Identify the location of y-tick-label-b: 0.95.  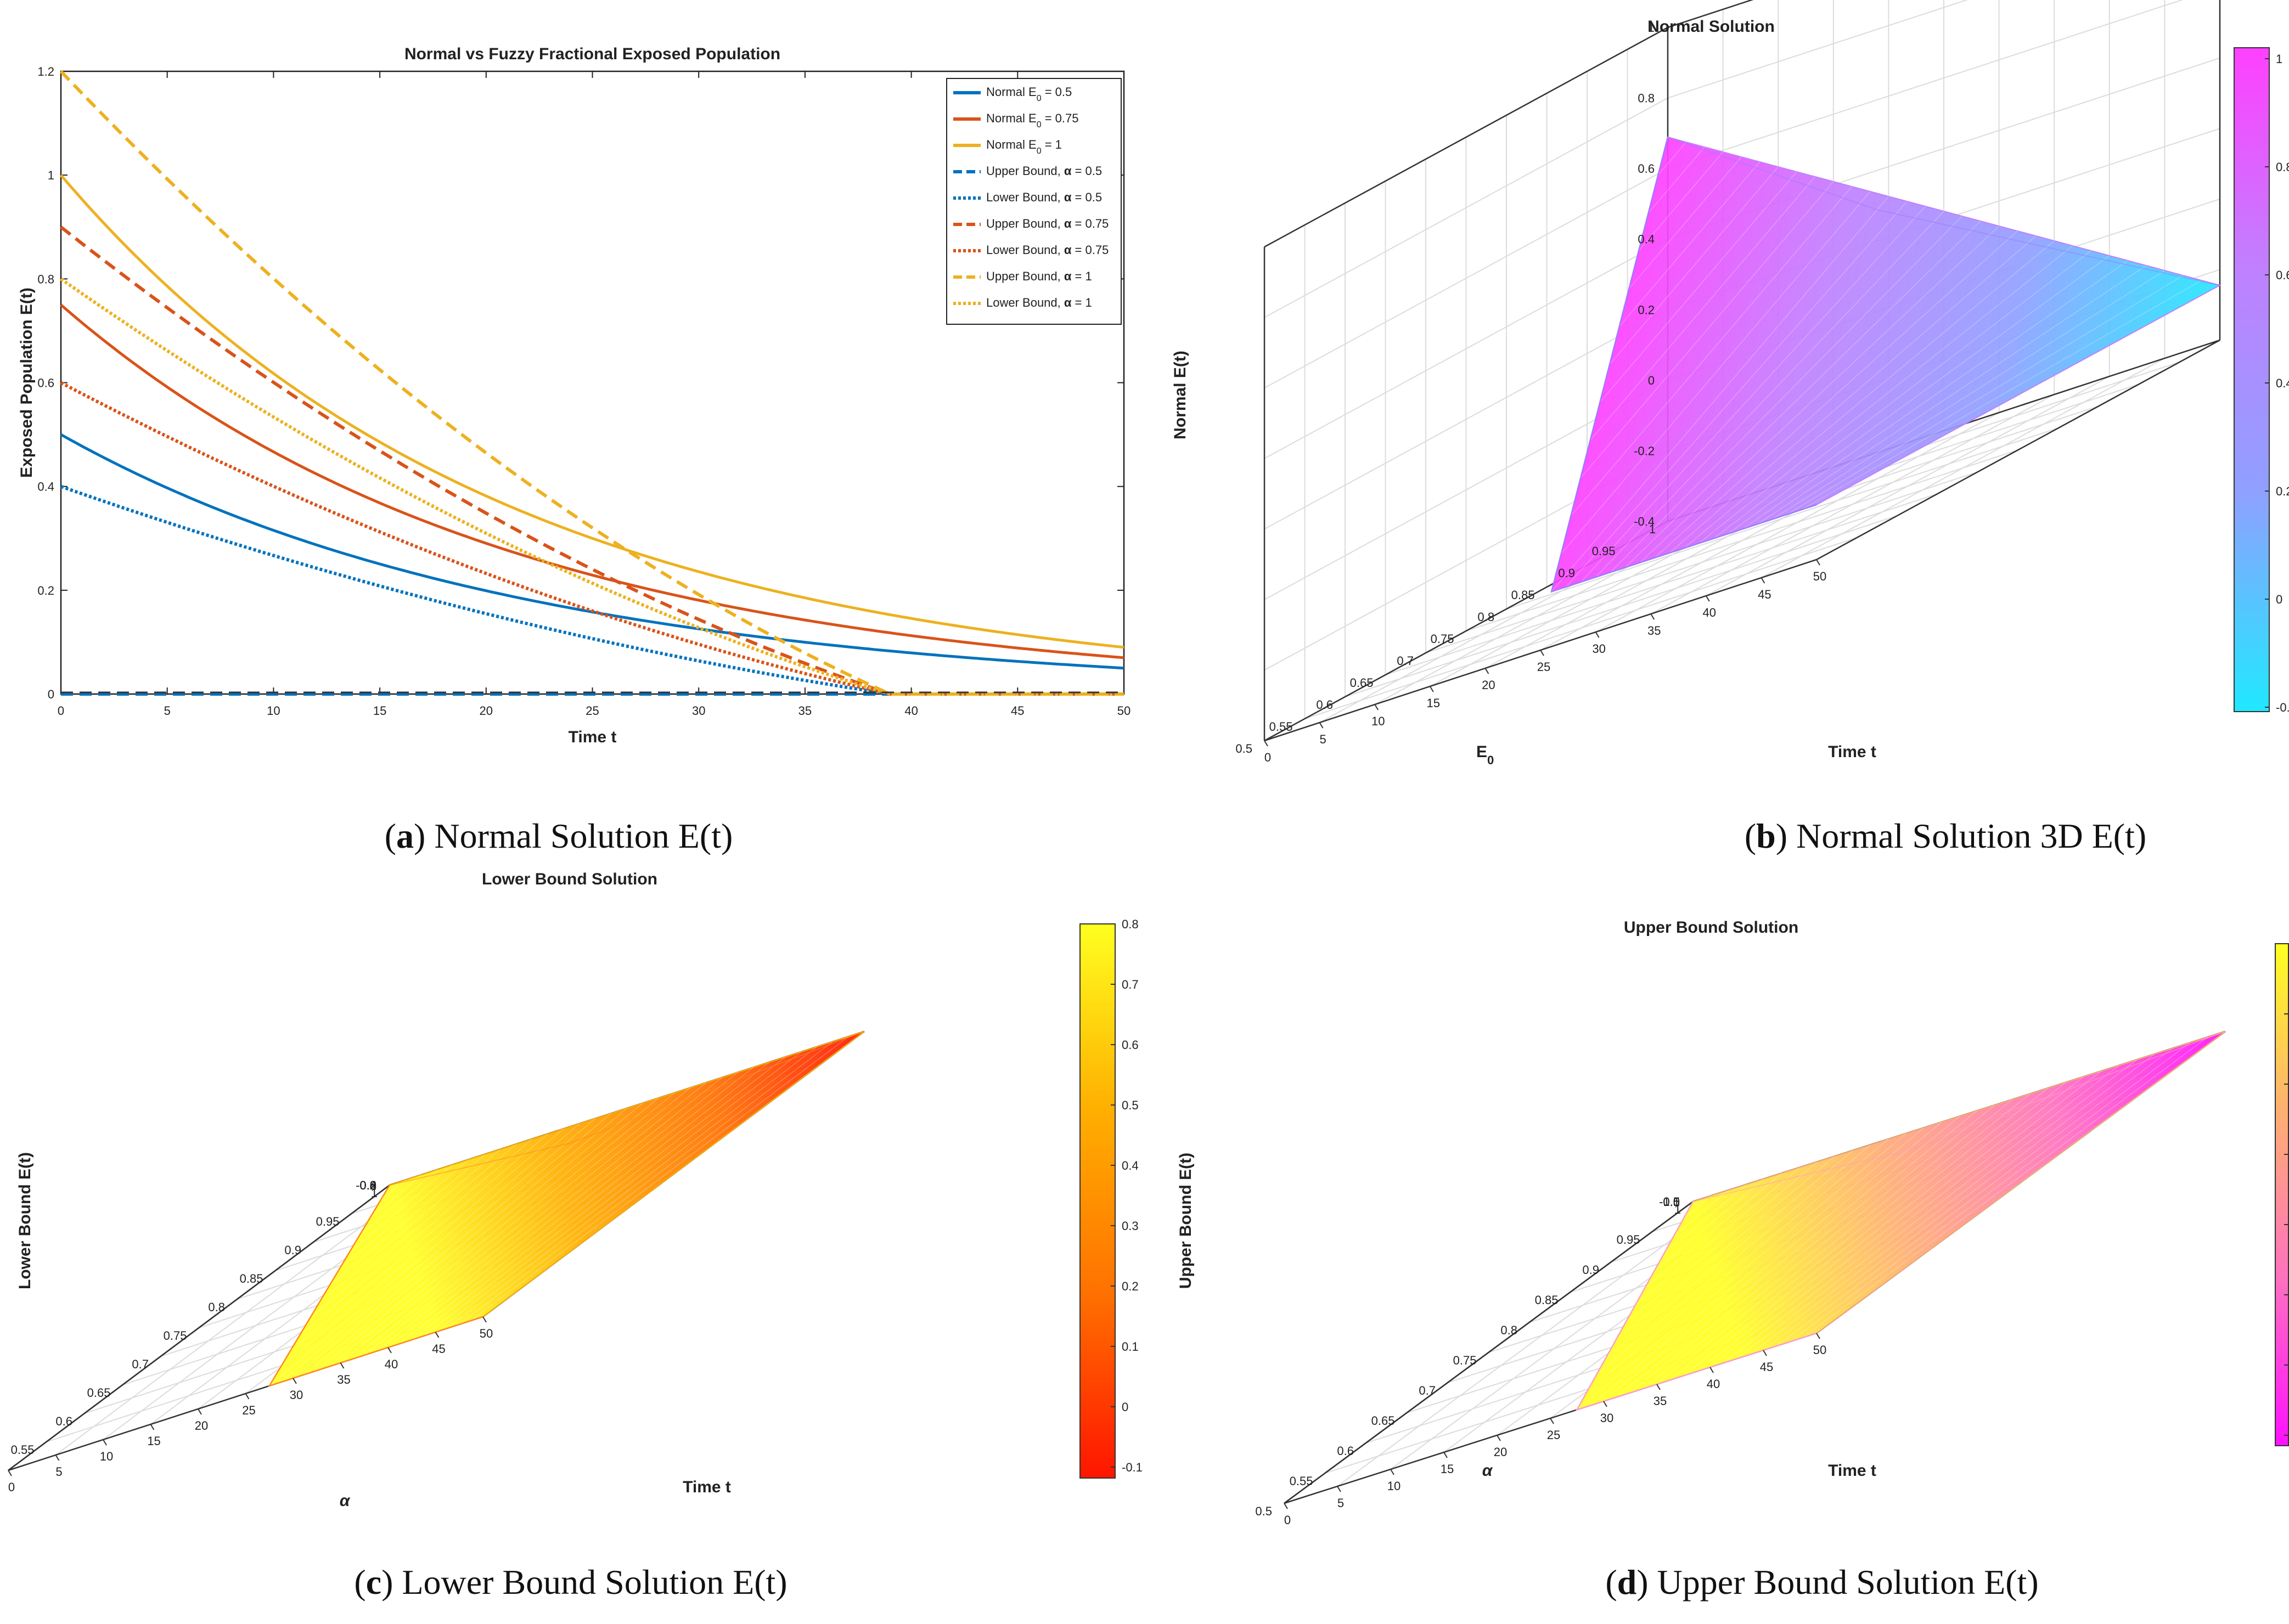
(1604, 551).